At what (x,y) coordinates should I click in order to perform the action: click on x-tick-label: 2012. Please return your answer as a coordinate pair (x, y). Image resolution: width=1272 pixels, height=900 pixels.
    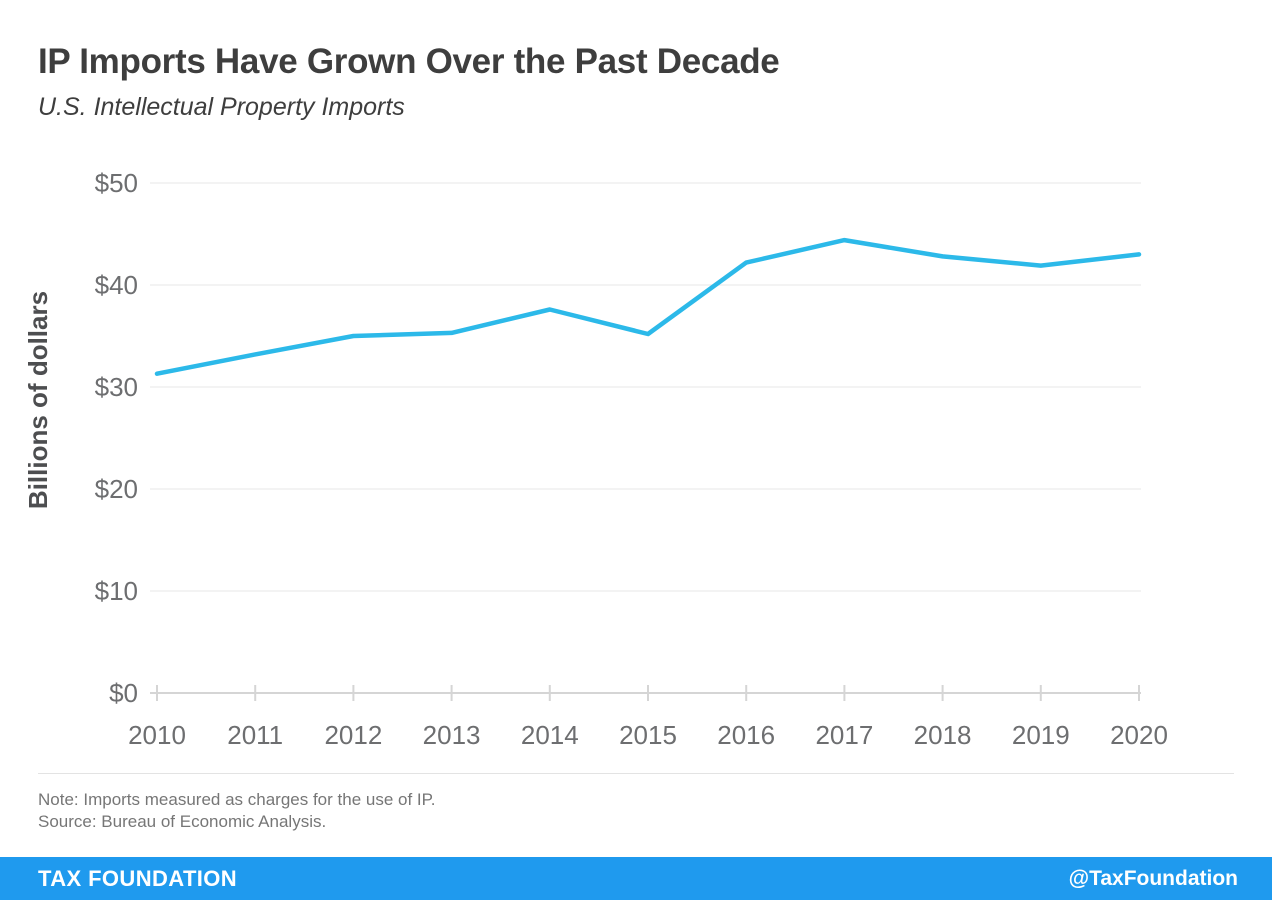
    Looking at the image, I should click on (353, 735).